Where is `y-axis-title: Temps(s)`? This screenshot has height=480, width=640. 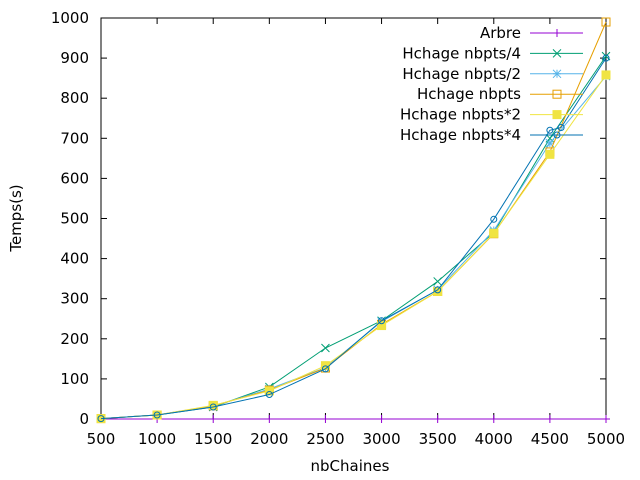 y-axis-title: Temps(s) is located at coordinates (16, 218).